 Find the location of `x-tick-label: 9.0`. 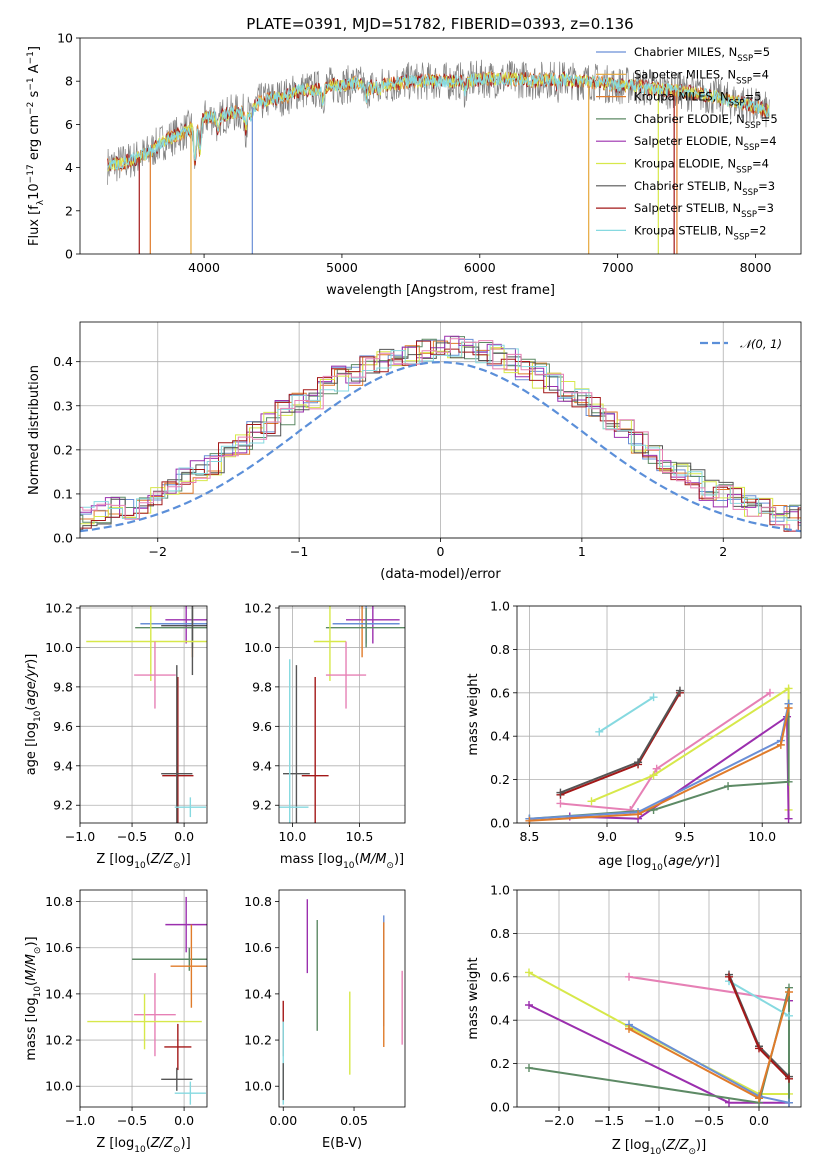

x-tick-label: 9.0 is located at coordinates (607, 836).